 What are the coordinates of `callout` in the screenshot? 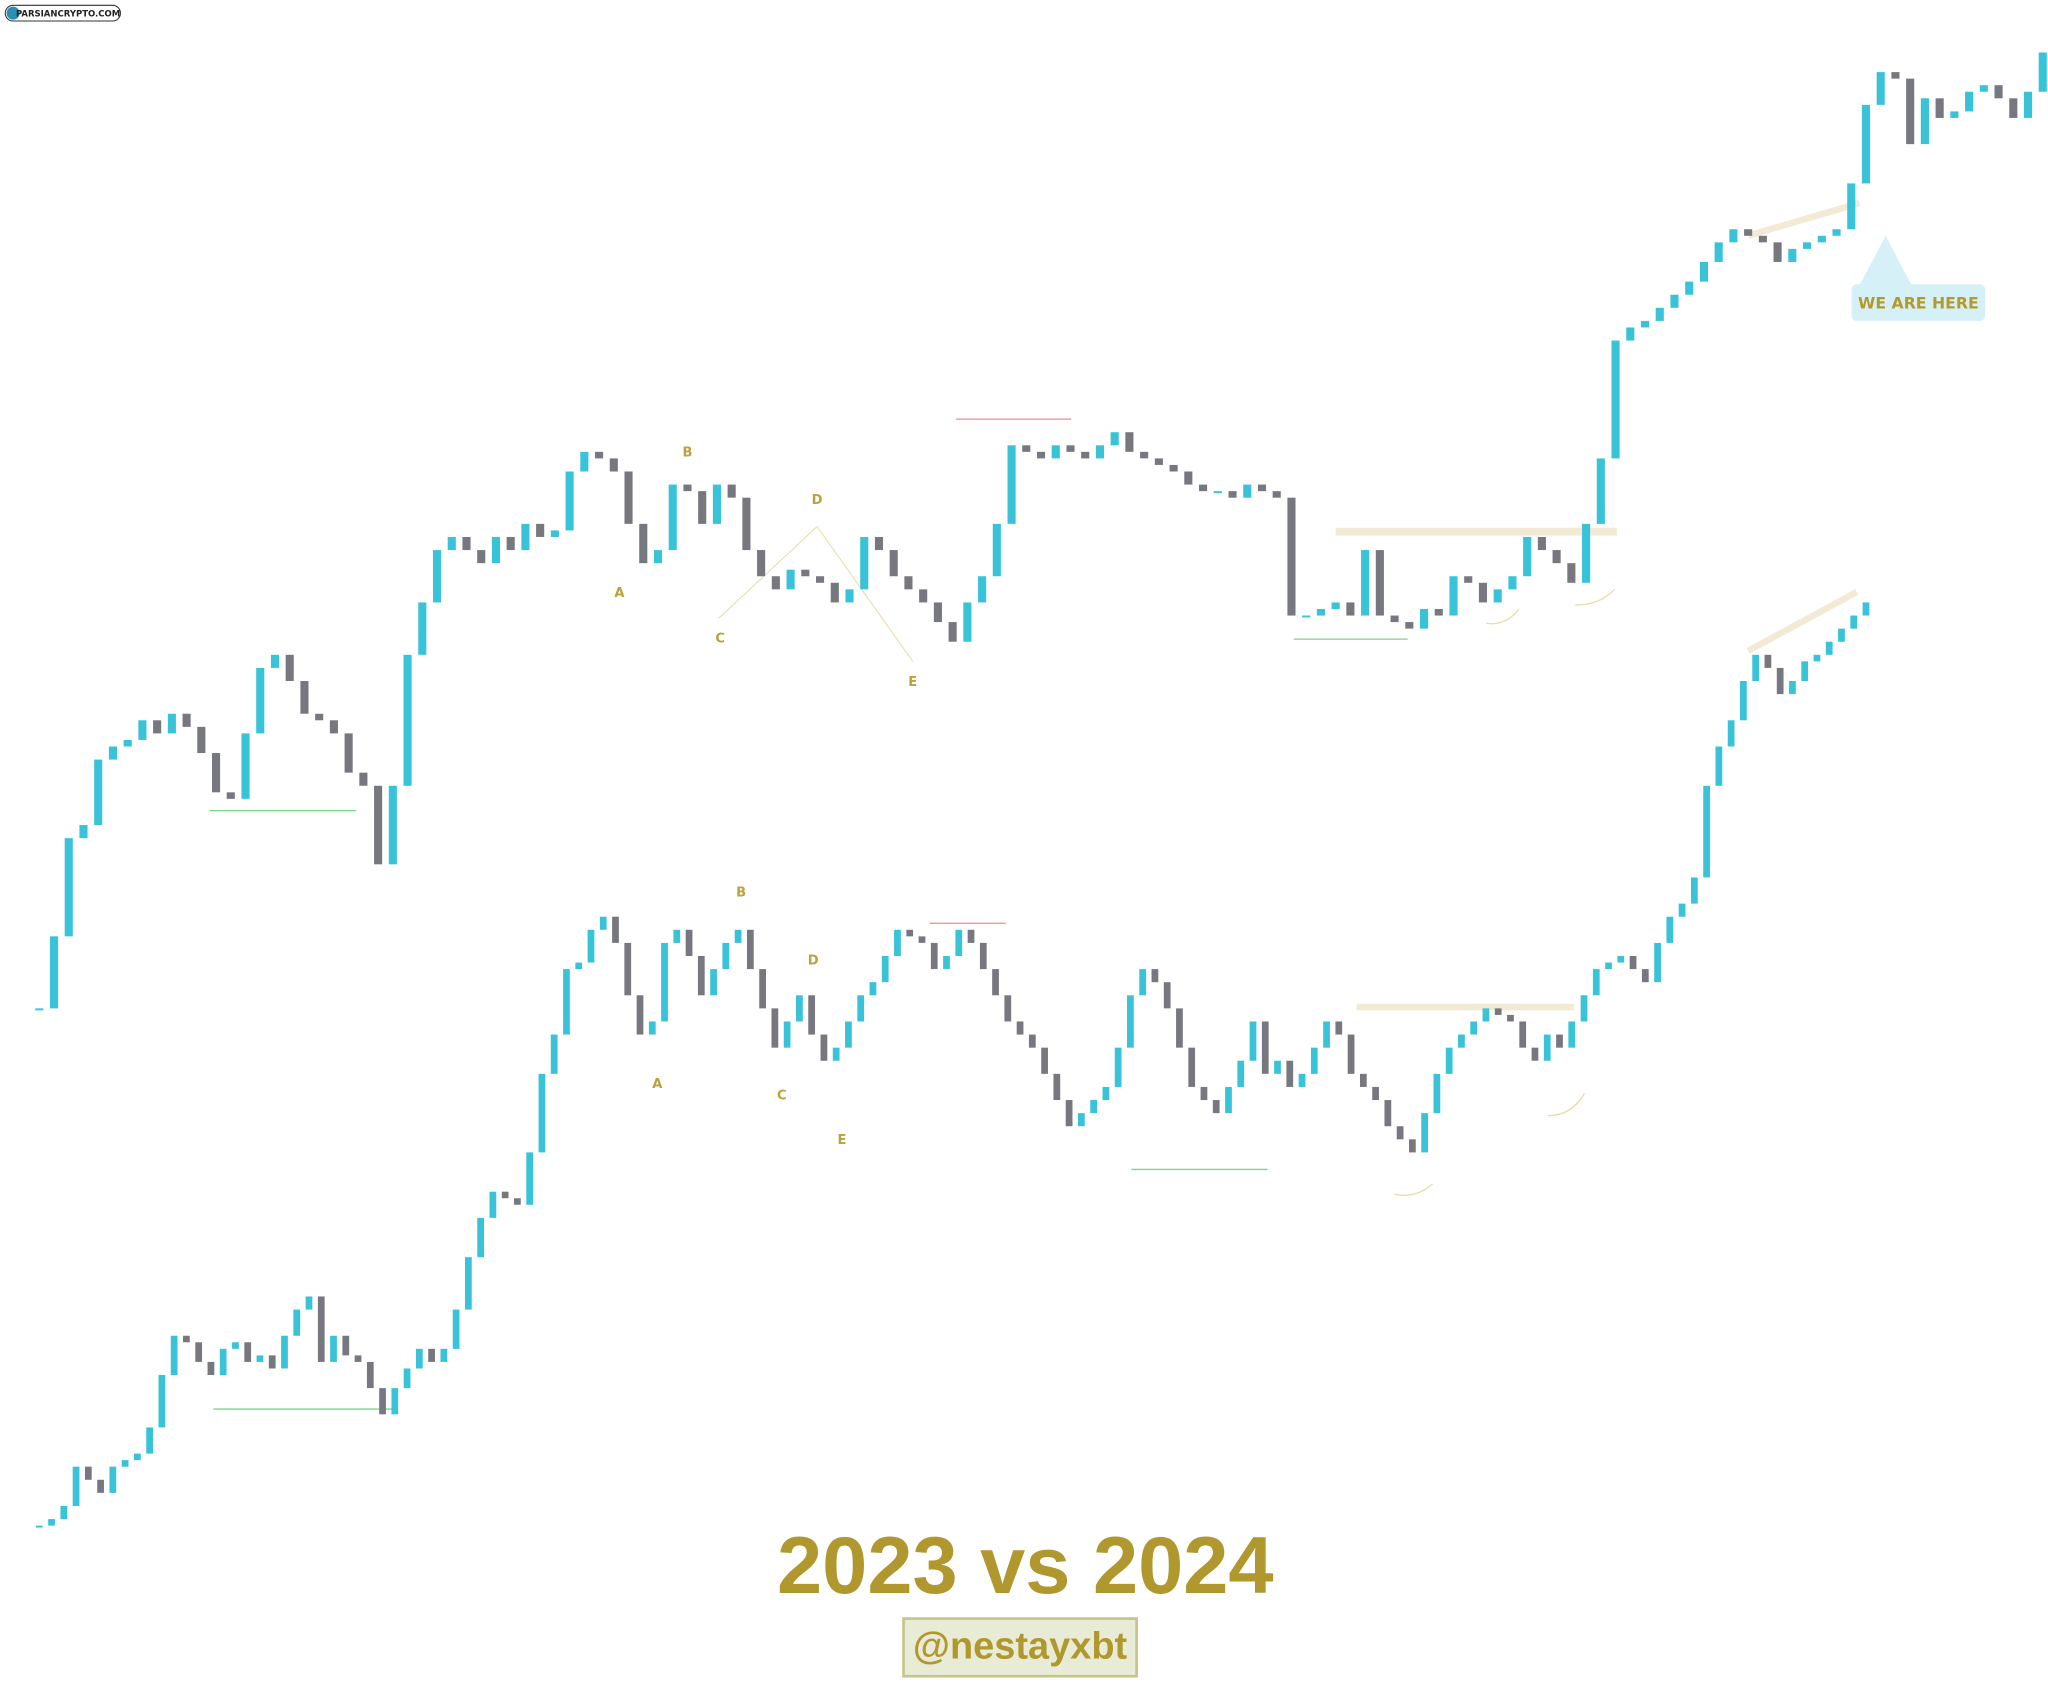 It's located at (1918, 278).